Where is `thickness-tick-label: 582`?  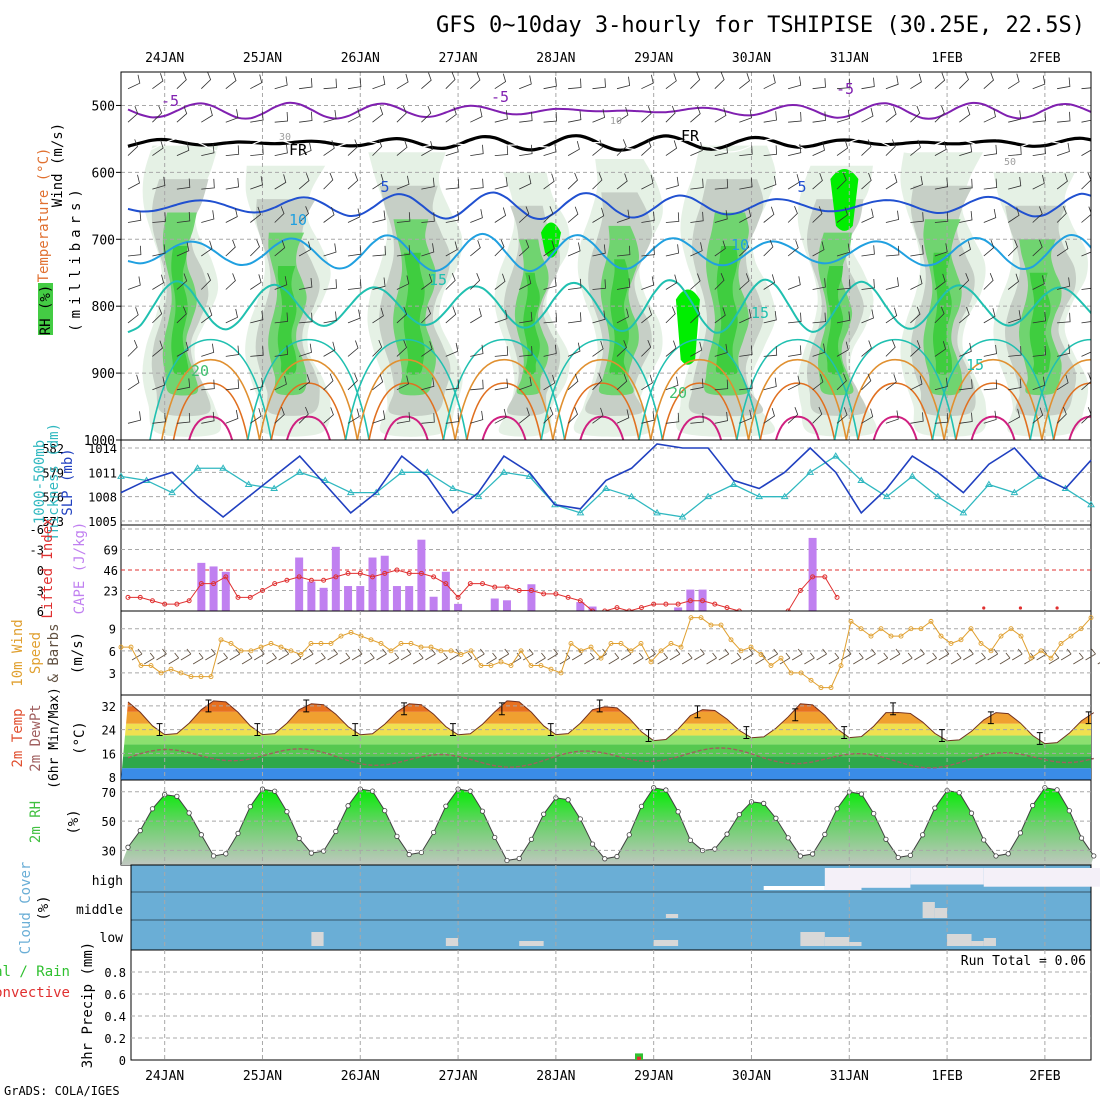 thickness-tick-label: 582 is located at coordinates (53, 449).